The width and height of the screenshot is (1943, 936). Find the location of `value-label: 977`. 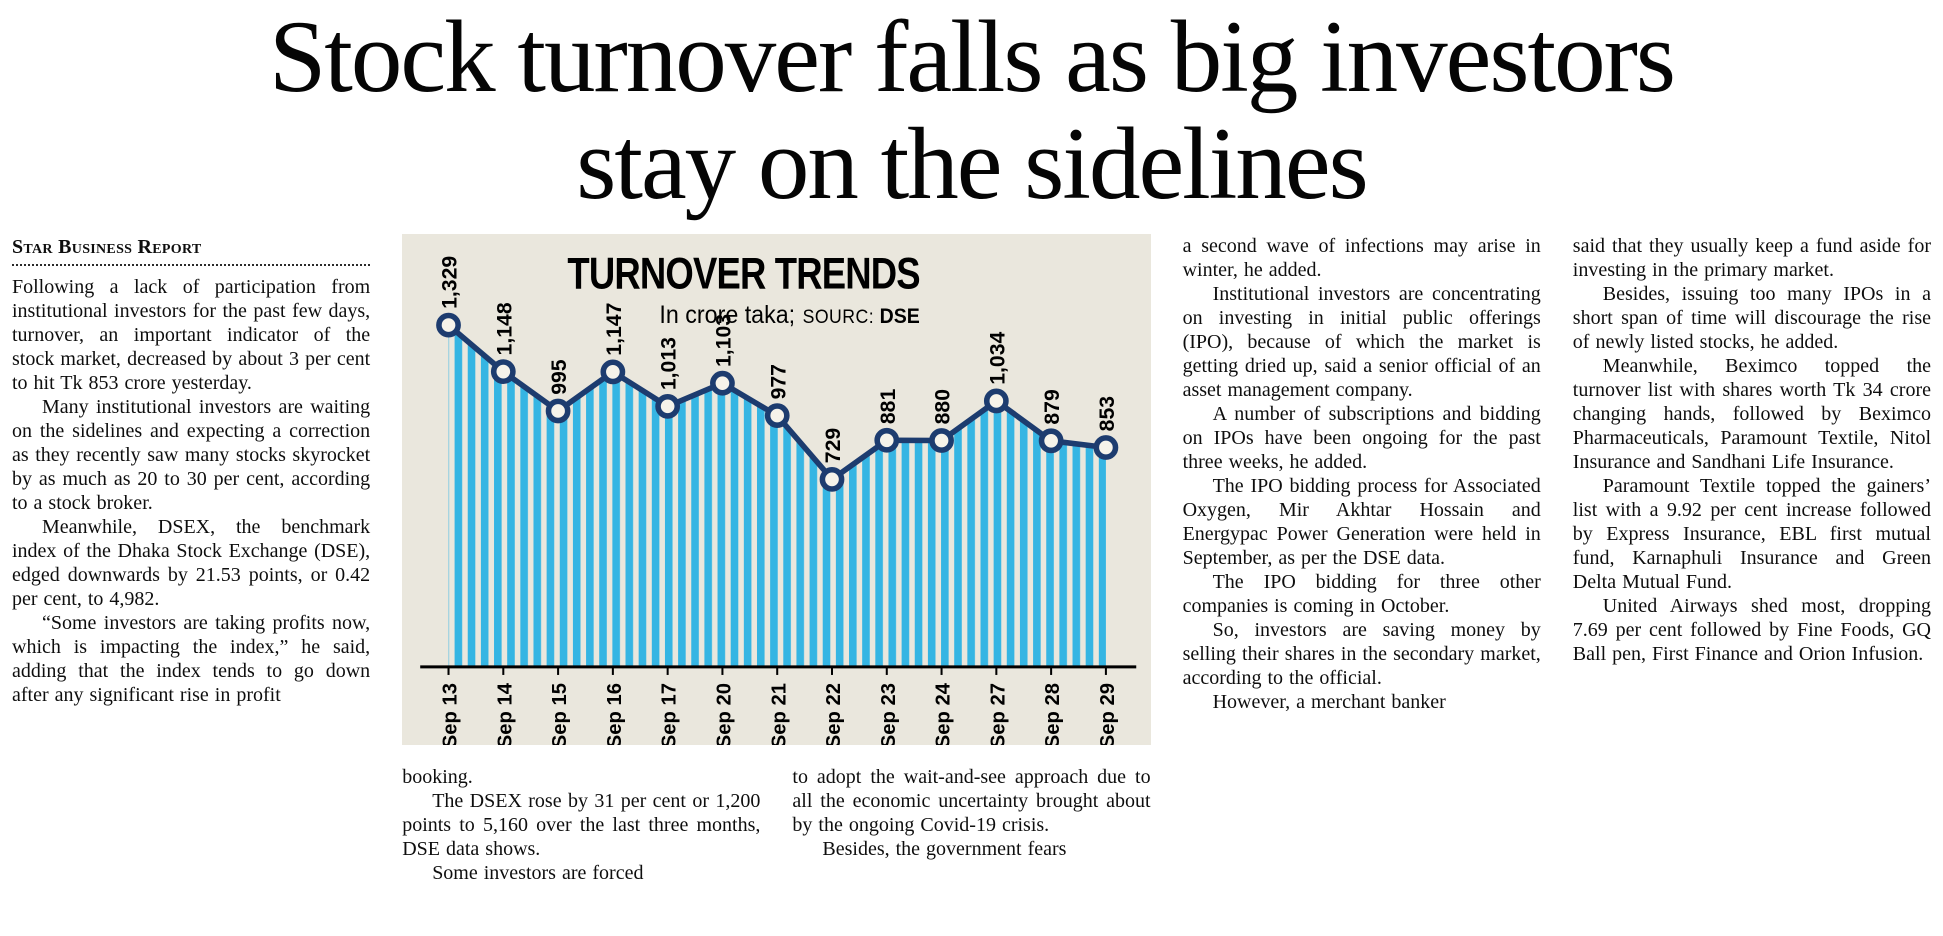

value-label: 977 is located at coordinates (778, 381).